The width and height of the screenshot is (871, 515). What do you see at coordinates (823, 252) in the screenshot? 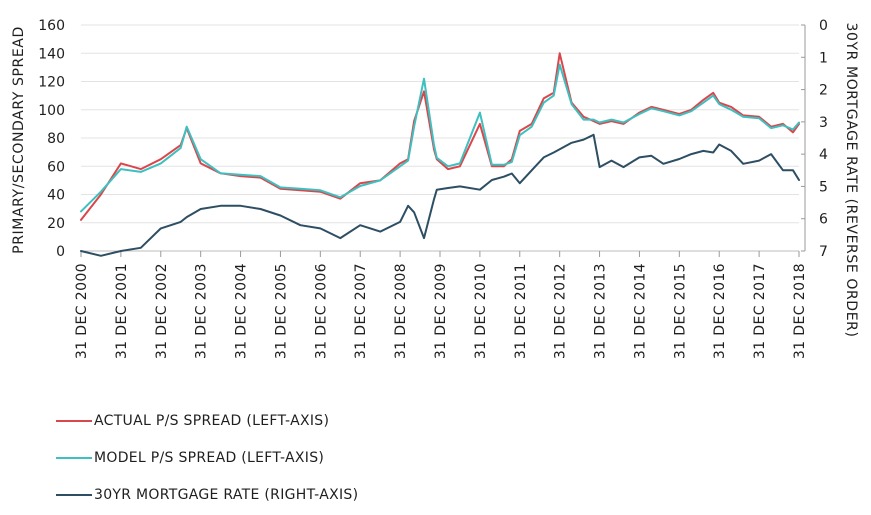
I see `y-right-tick-label: 7` at bounding box center [823, 252].